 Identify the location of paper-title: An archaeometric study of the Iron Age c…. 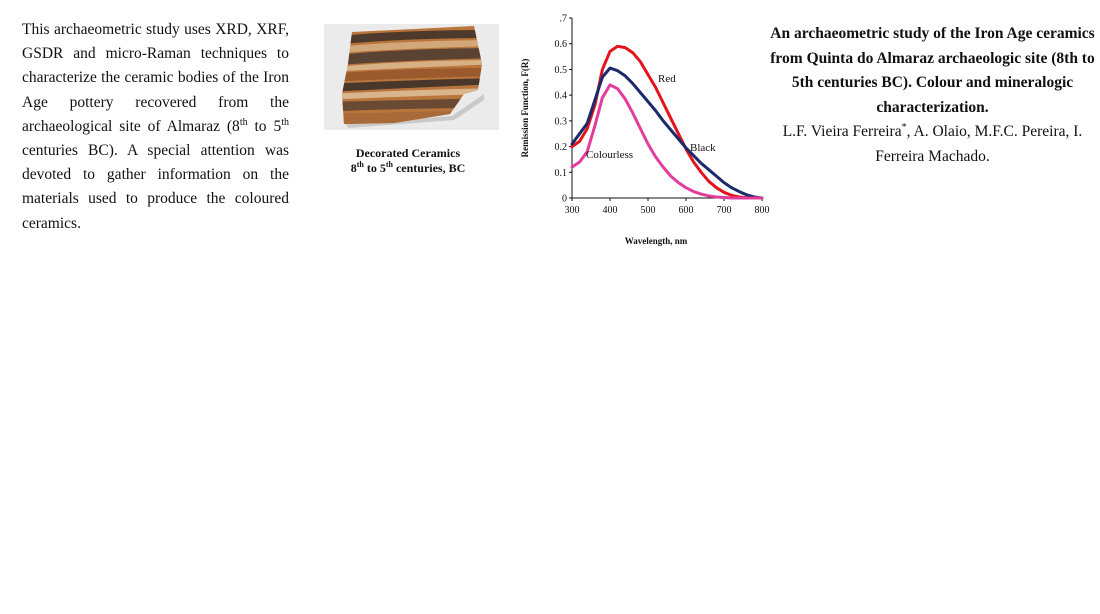
(932, 70).